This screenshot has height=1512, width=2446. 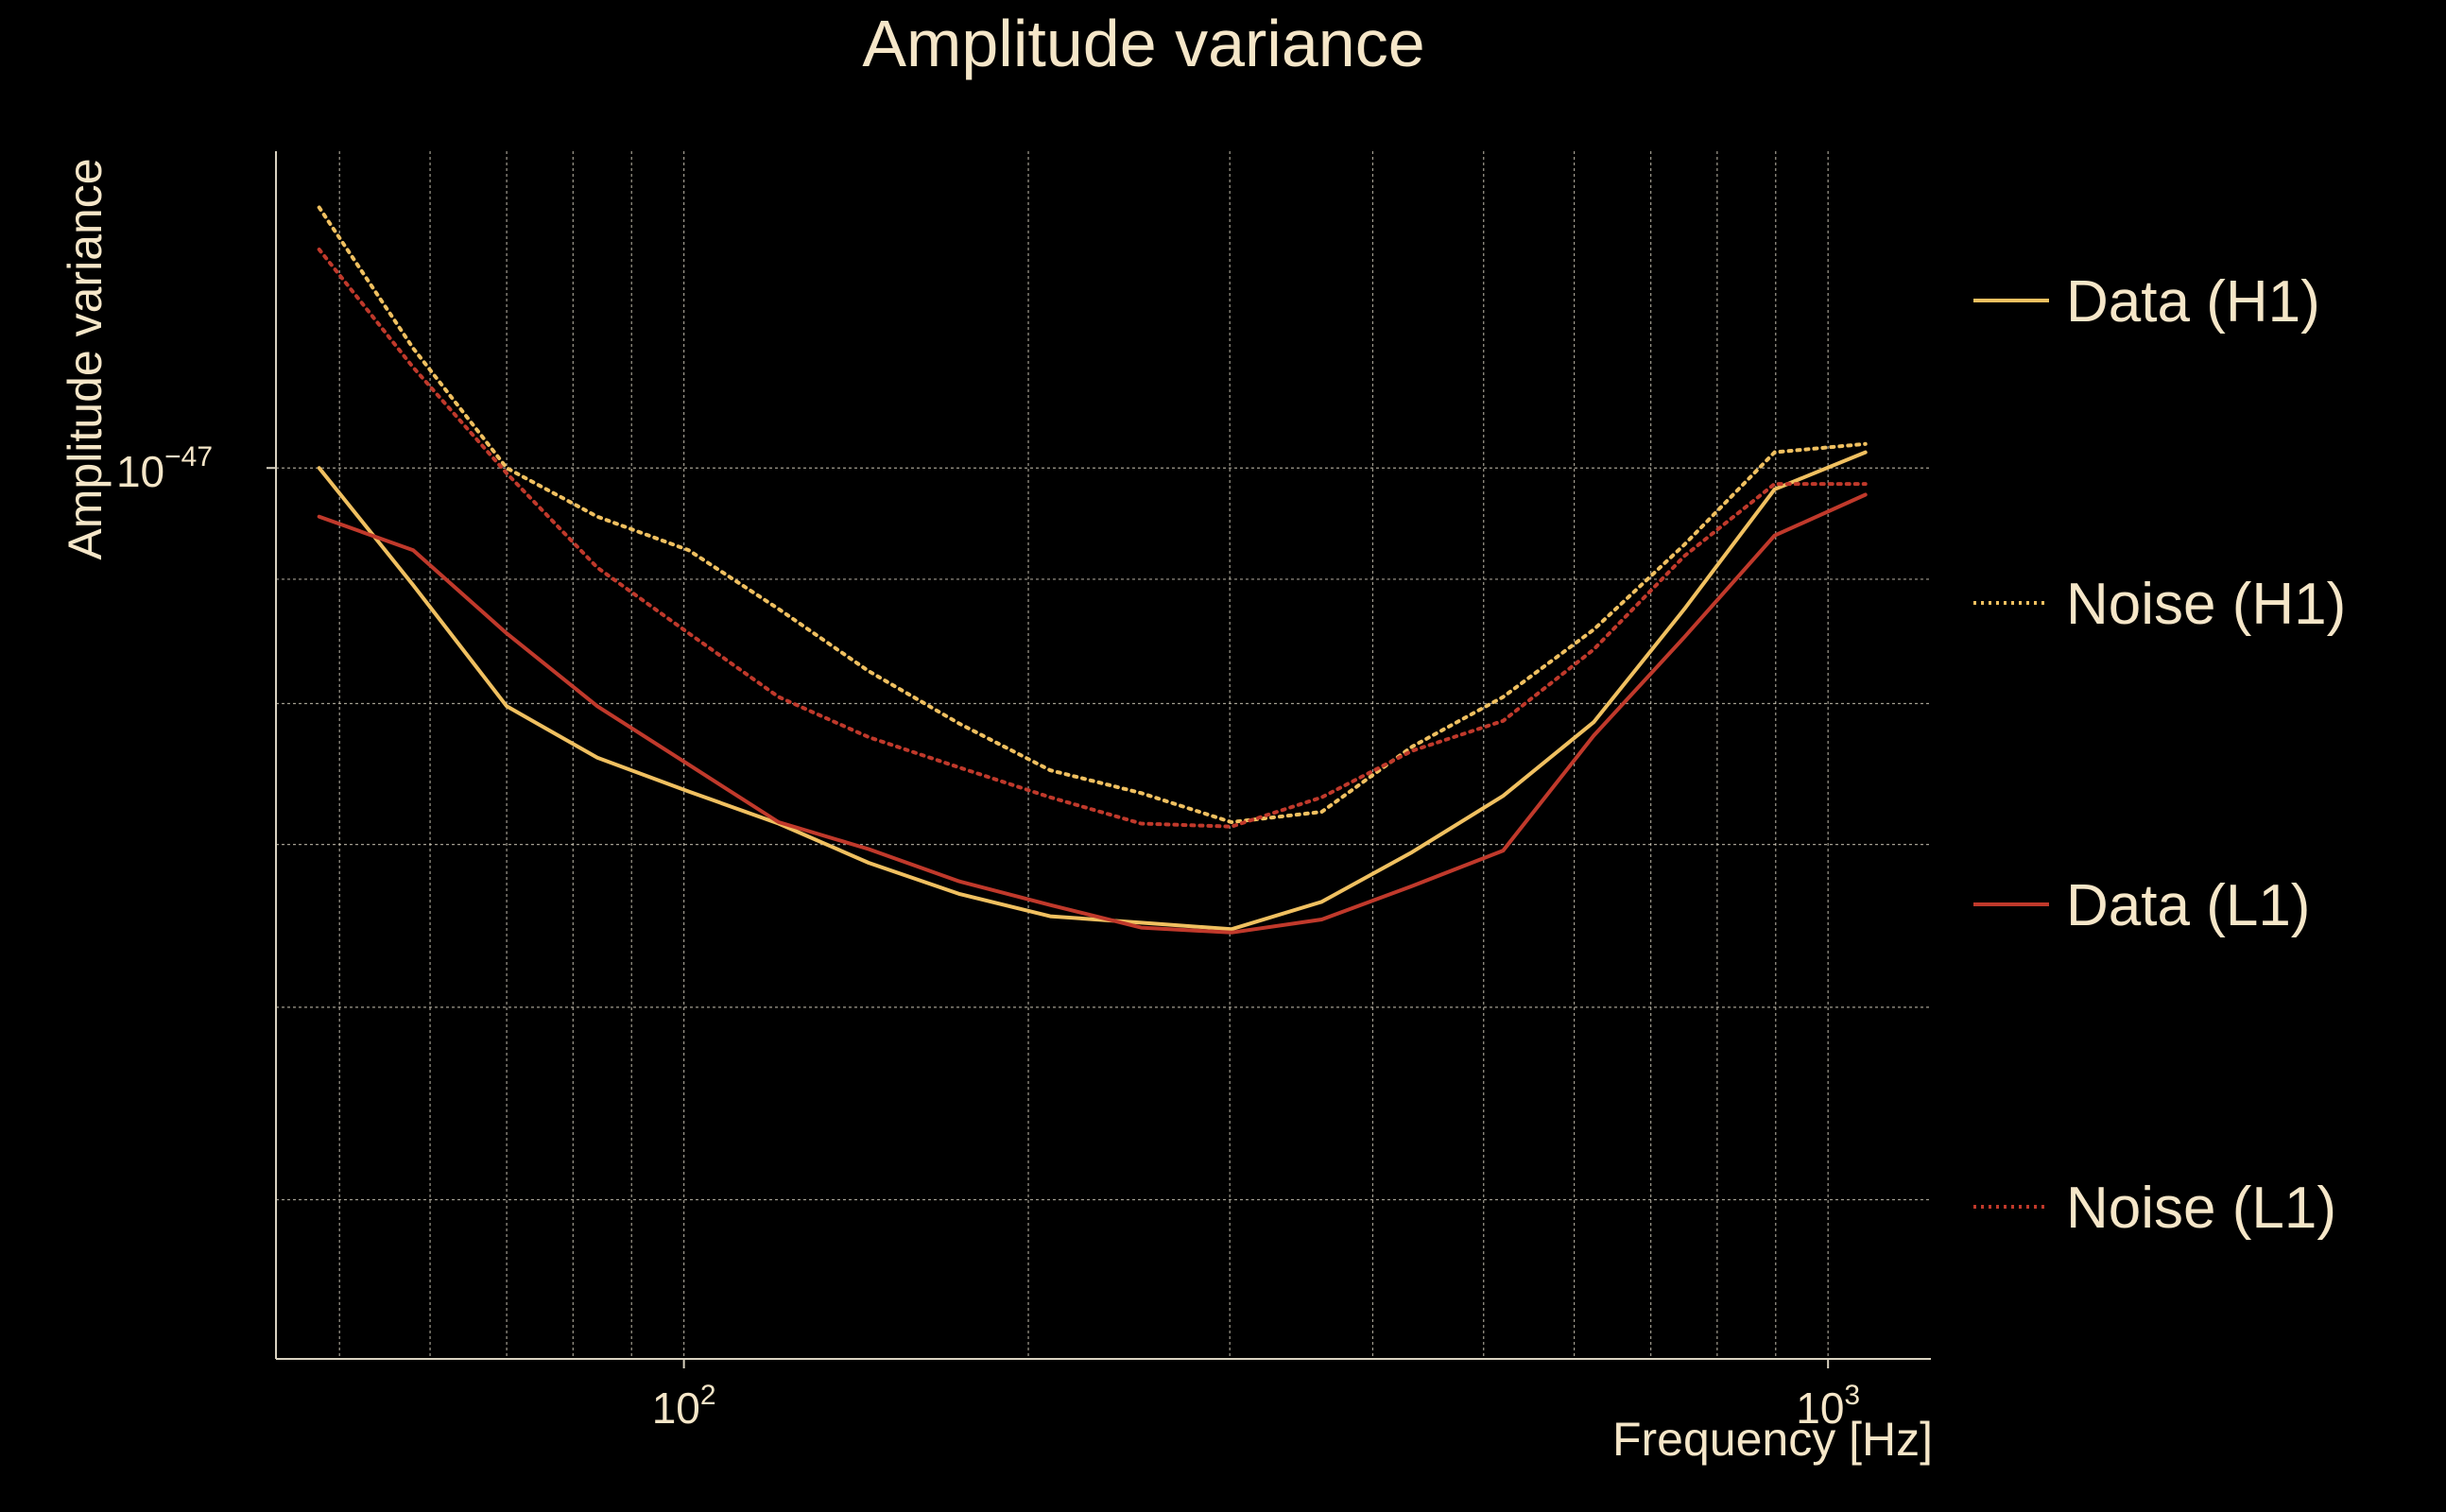 What do you see at coordinates (1772, 1439) in the screenshot?
I see `x-axis-label: Frequency [Hz]` at bounding box center [1772, 1439].